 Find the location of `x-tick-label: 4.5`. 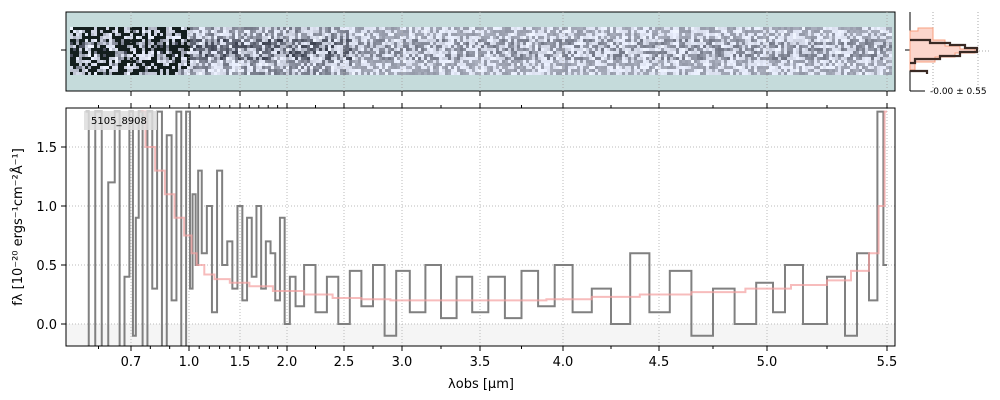

x-tick-label: 4.5 is located at coordinates (659, 362).